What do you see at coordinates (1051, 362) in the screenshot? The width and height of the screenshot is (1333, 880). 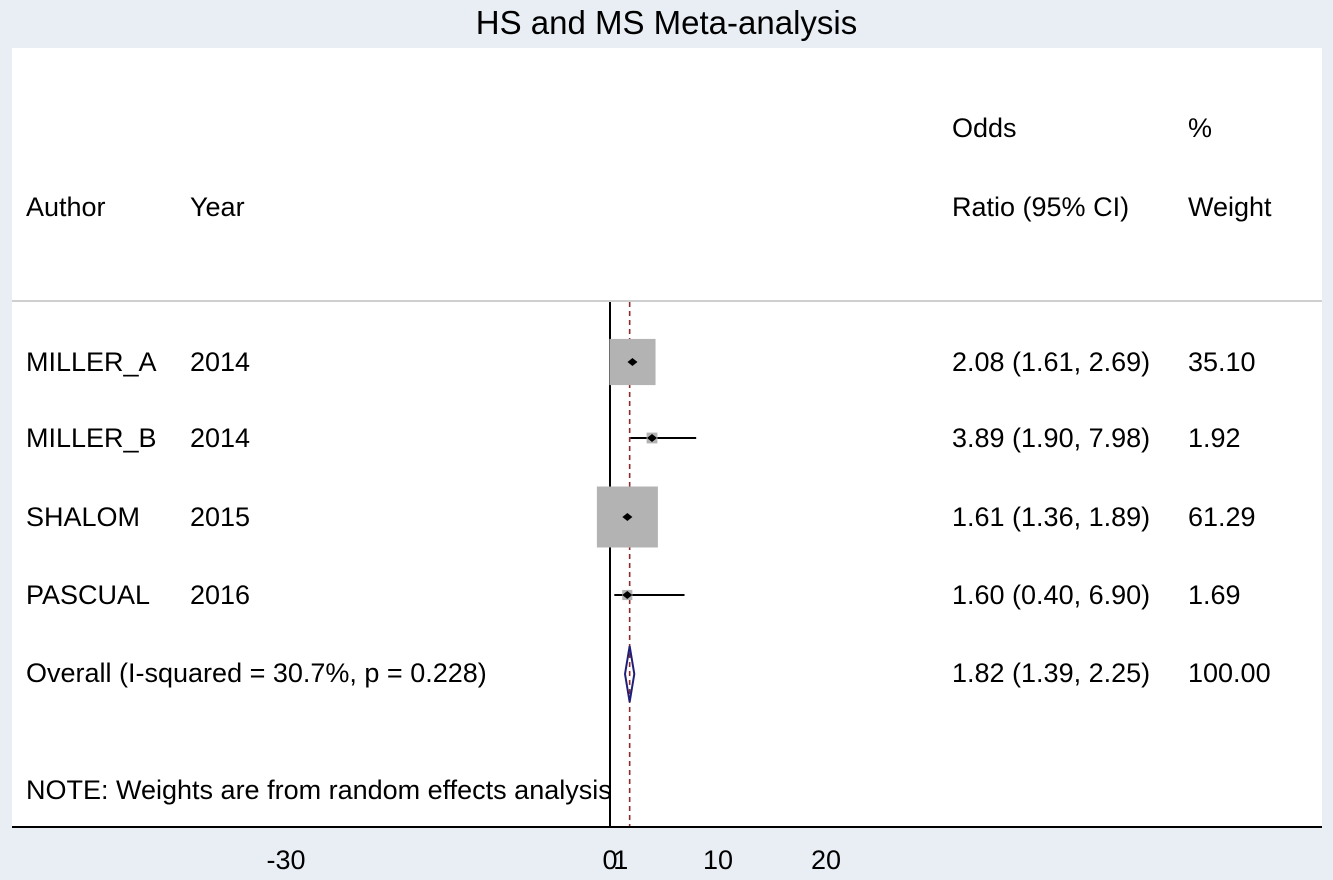 I see `study-or-ci: 2.08 (1.61, 2.69)` at bounding box center [1051, 362].